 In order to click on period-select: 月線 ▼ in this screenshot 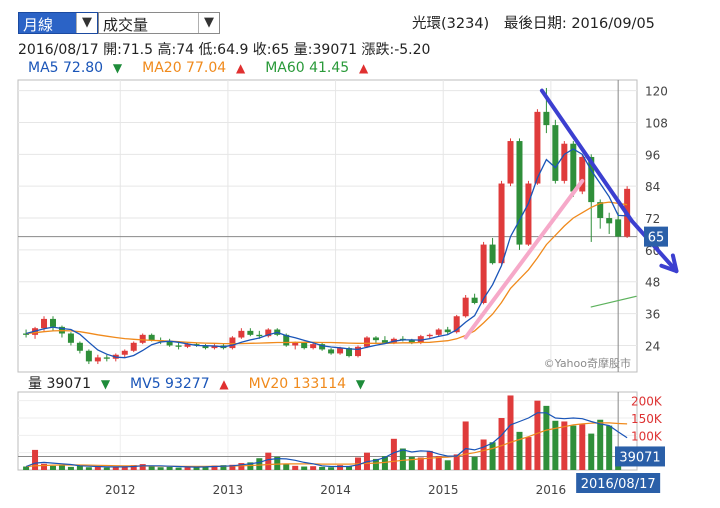, I will do `click(58, 23)`.